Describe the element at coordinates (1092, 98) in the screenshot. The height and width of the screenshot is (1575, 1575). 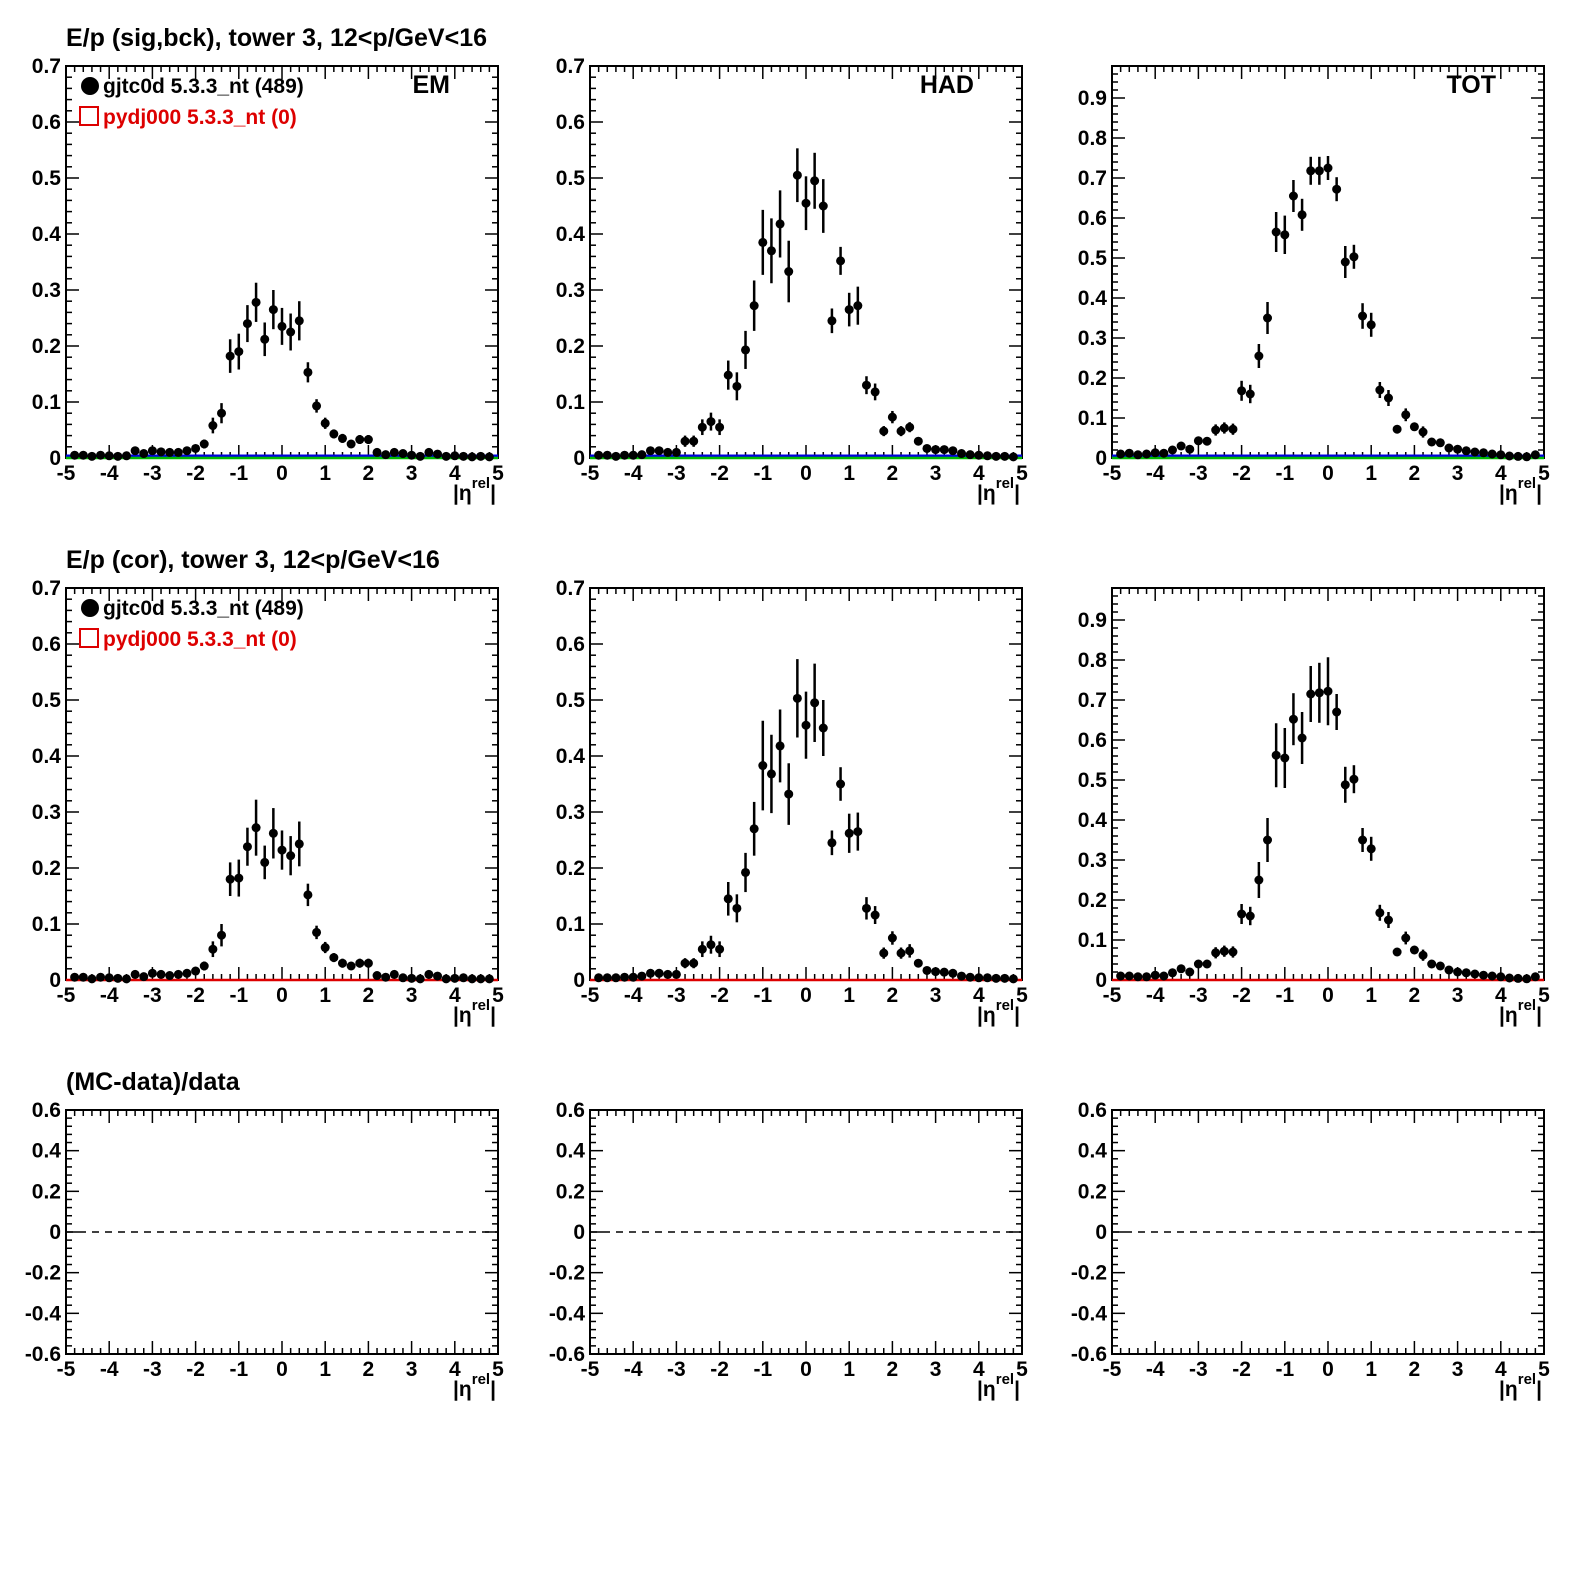
I see `y-tick-label: 0.9` at that location.